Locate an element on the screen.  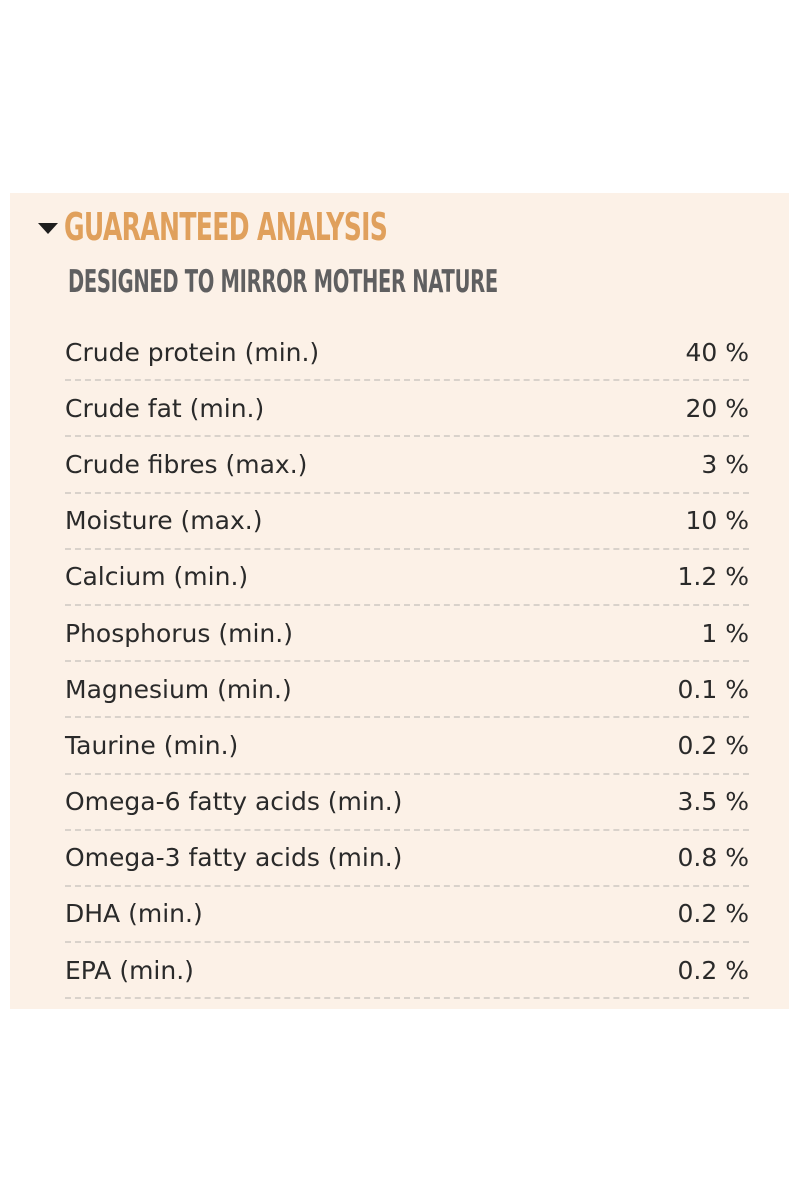
nutrient-label: Crude fibres (max.) is located at coordinates (186, 464).